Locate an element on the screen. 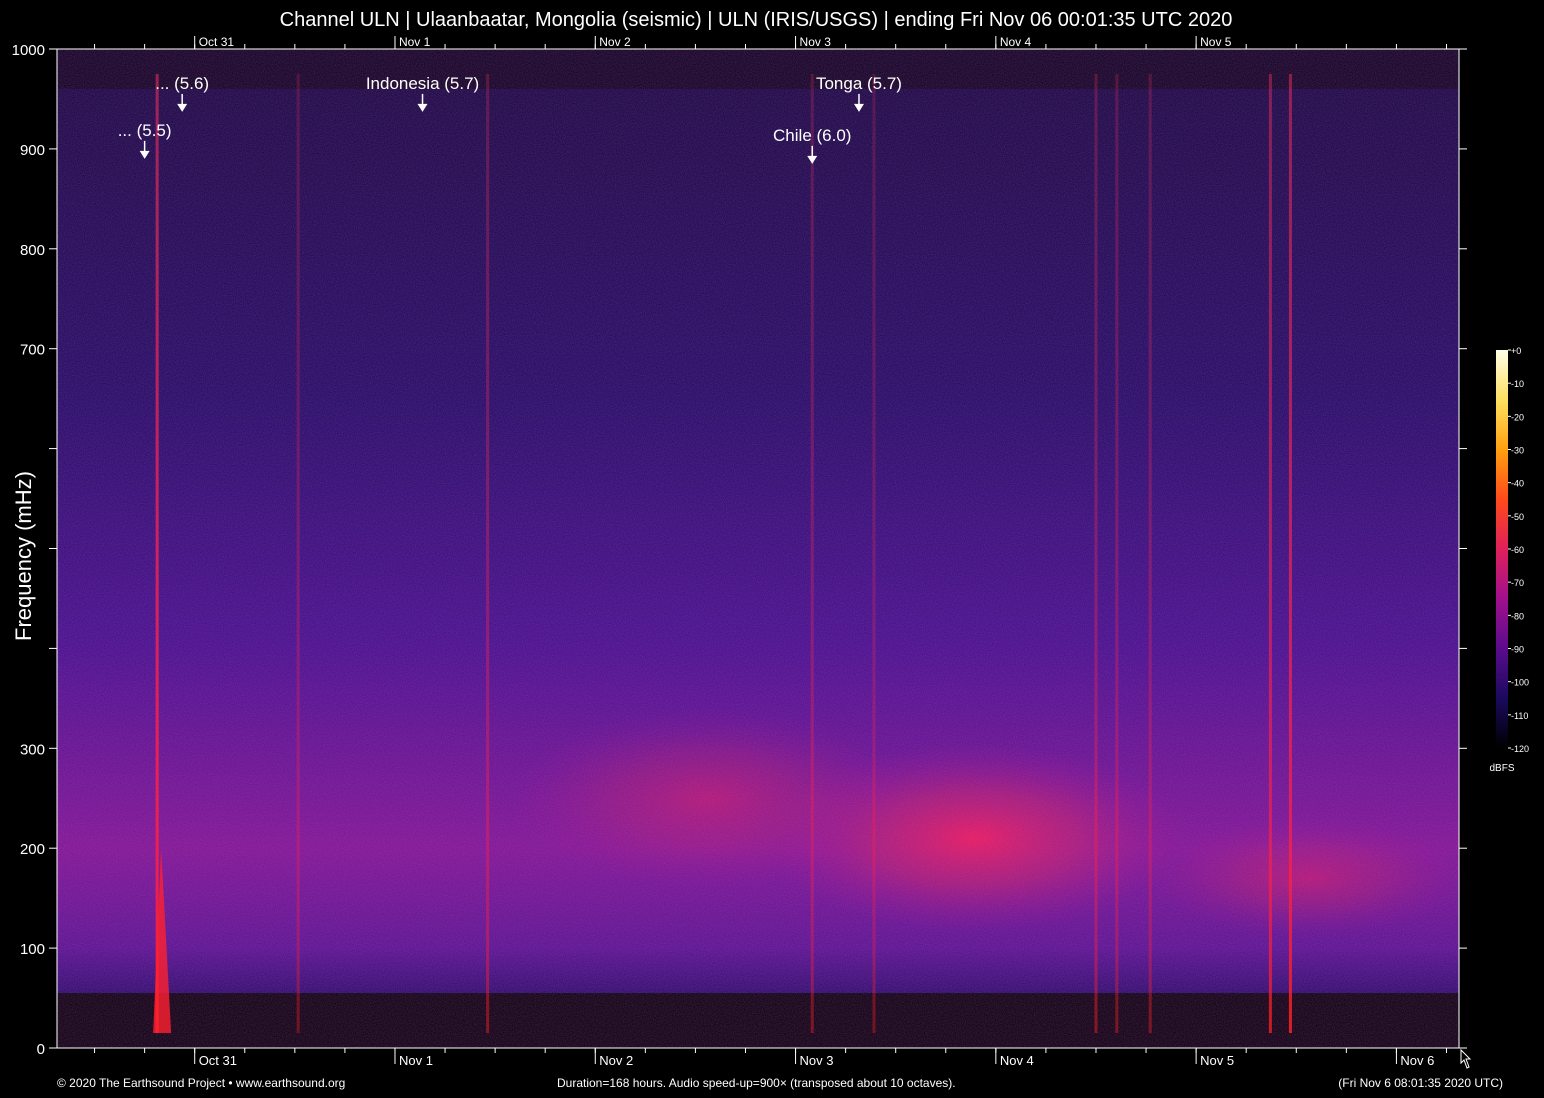 The height and width of the screenshot is (1098, 1544). x-day-label: Nov 1 is located at coordinates (416, 1060).